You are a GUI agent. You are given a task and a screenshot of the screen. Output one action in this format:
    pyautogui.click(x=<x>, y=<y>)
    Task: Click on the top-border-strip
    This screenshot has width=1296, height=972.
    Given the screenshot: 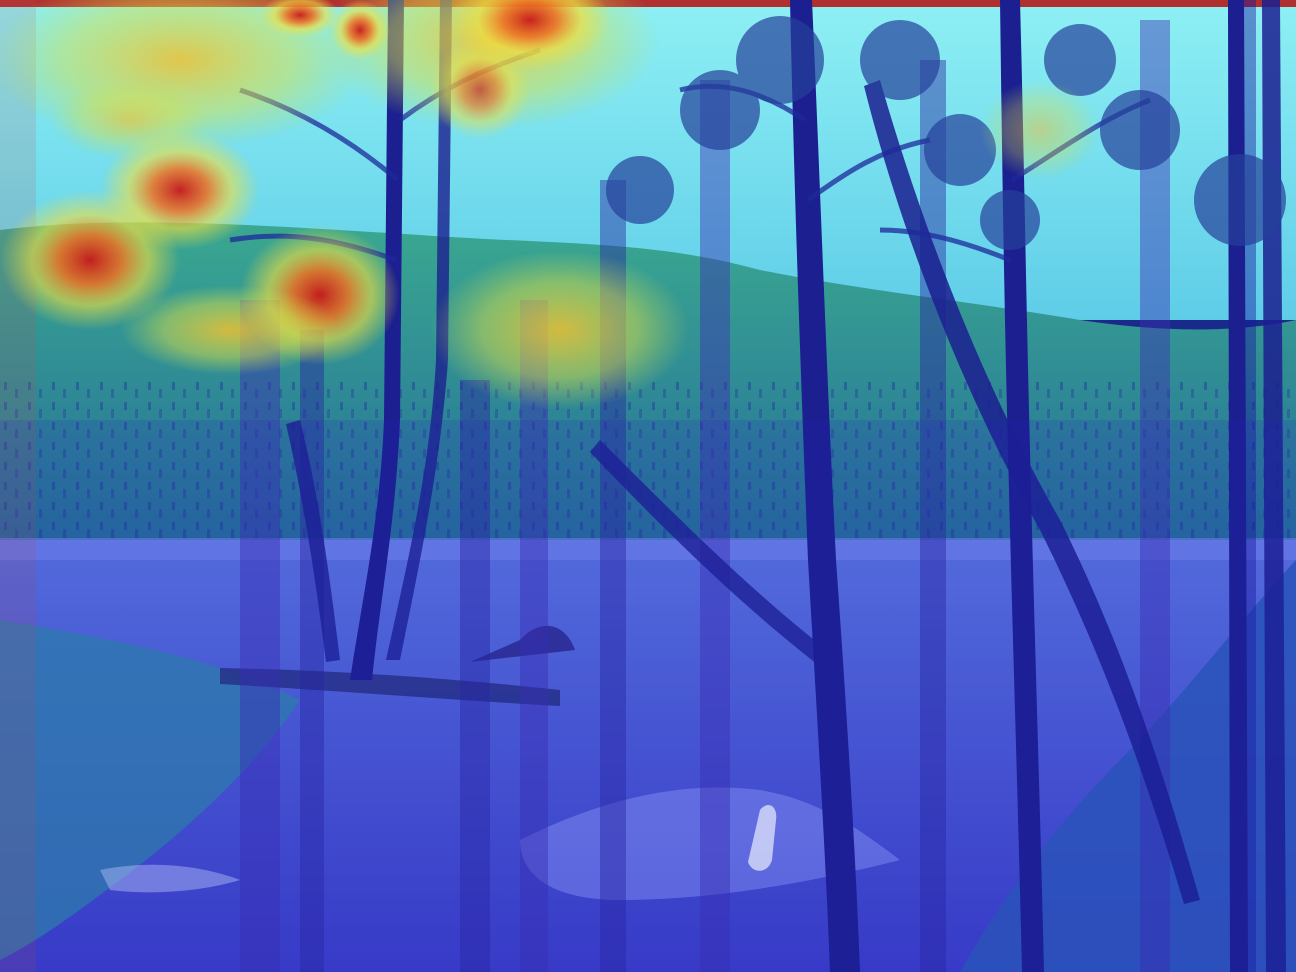 What is the action you would take?
    pyautogui.click(x=648, y=3)
    